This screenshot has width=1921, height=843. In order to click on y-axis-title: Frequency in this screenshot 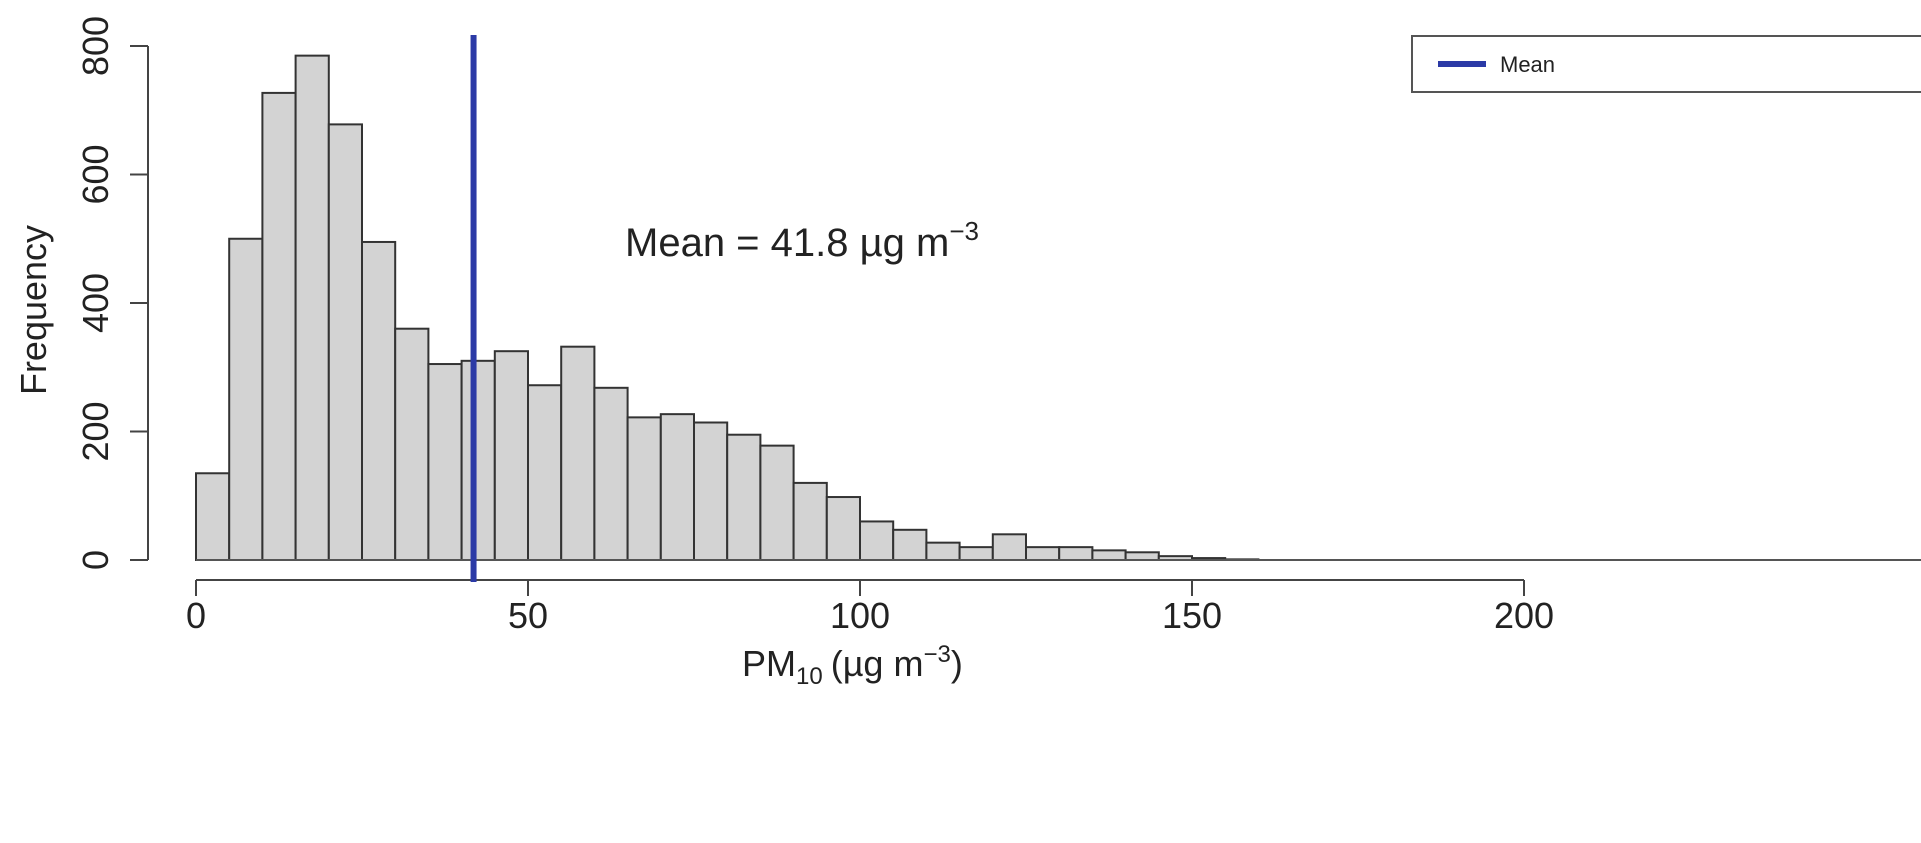, I will do `click(33, 310)`.